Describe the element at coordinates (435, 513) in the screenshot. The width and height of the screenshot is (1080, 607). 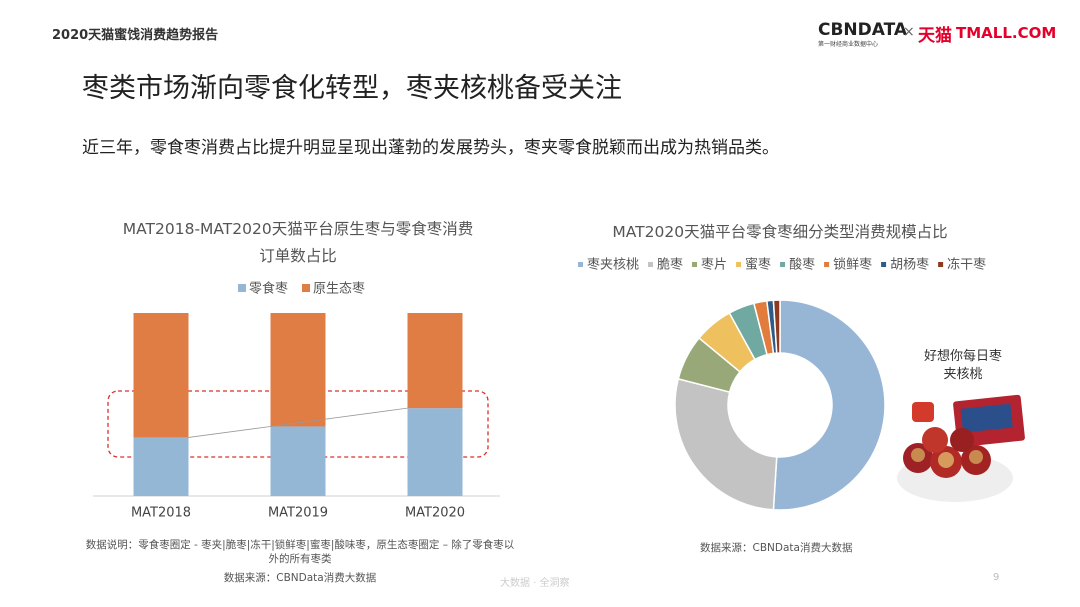
I see `x-tick-label: MAT2020` at that location.